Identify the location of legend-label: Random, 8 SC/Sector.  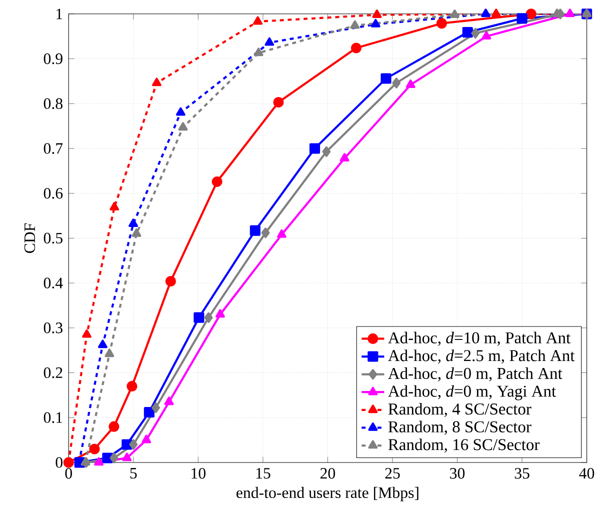
(460, 427).